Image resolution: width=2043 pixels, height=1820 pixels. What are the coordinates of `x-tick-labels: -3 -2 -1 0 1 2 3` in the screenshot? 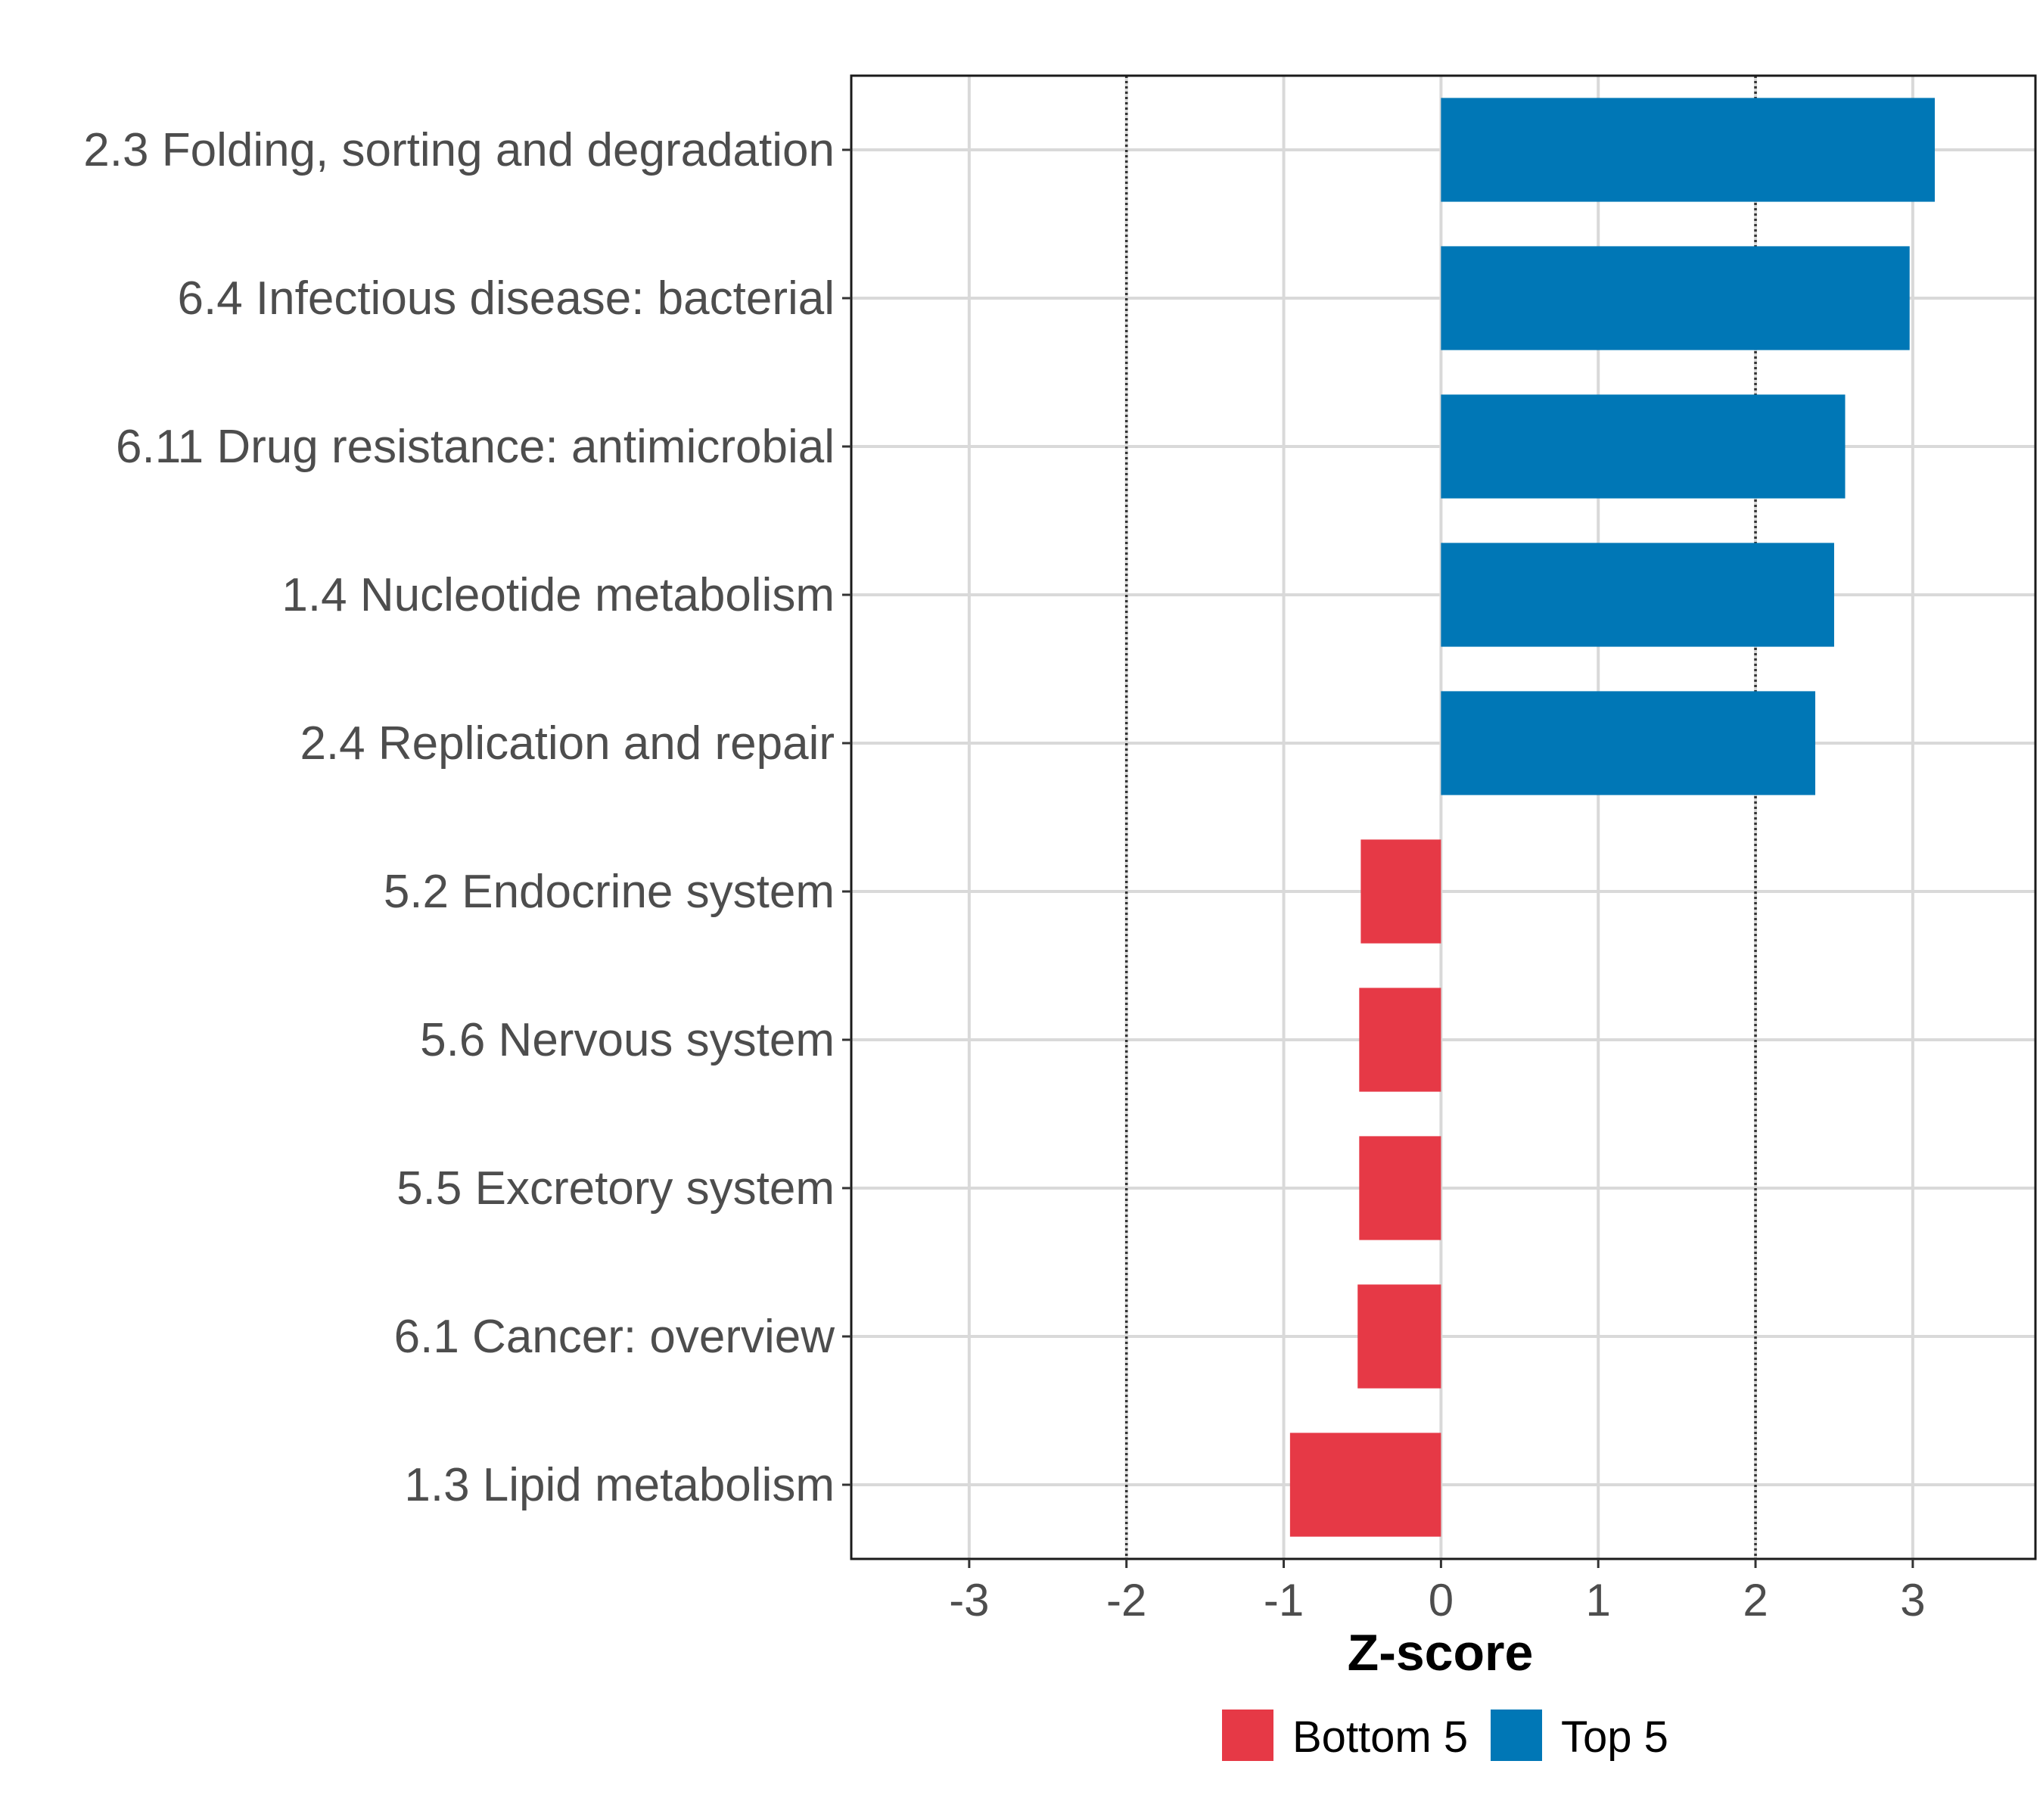 It's located at (1437, 1592).